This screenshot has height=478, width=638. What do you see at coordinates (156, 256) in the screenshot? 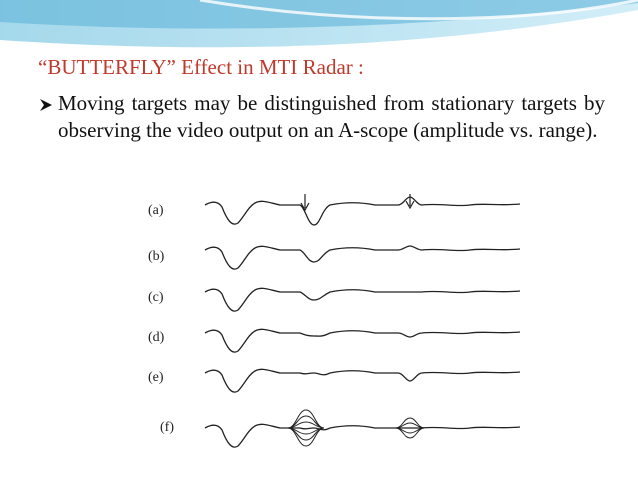
I see `figure-label: (b)` at bounding box center [156, 256].